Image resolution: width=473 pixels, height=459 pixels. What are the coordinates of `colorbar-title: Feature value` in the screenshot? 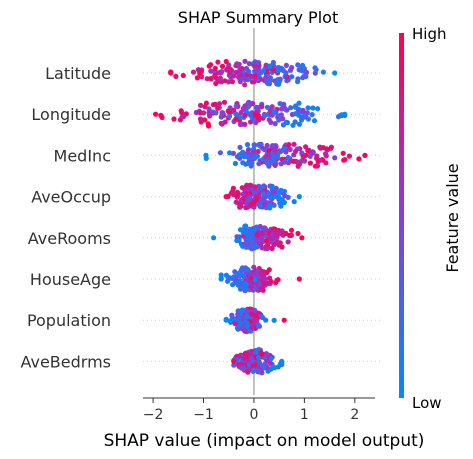 It's located at (452, 217).